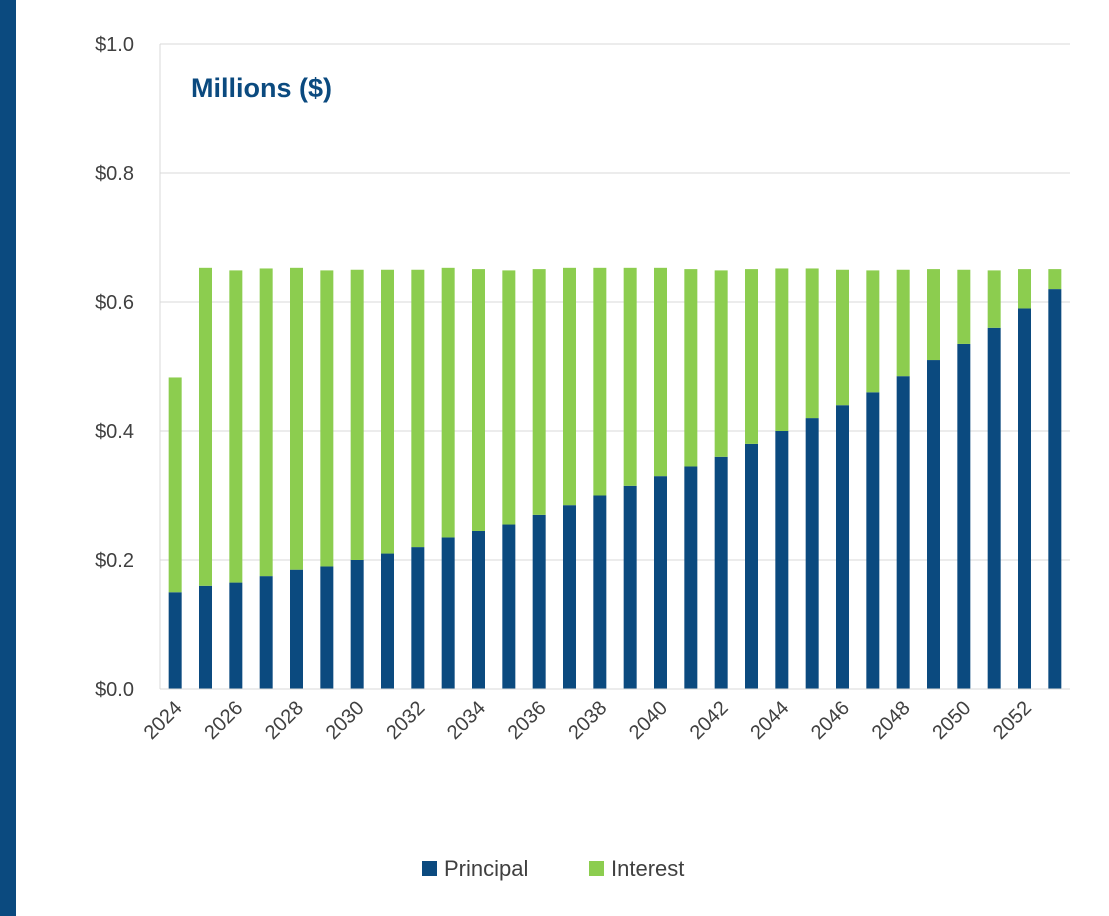 Image resolution: width=1109 pixels, height=916 pixels. I want to click on bar-interest-2041, so click(691, 368).